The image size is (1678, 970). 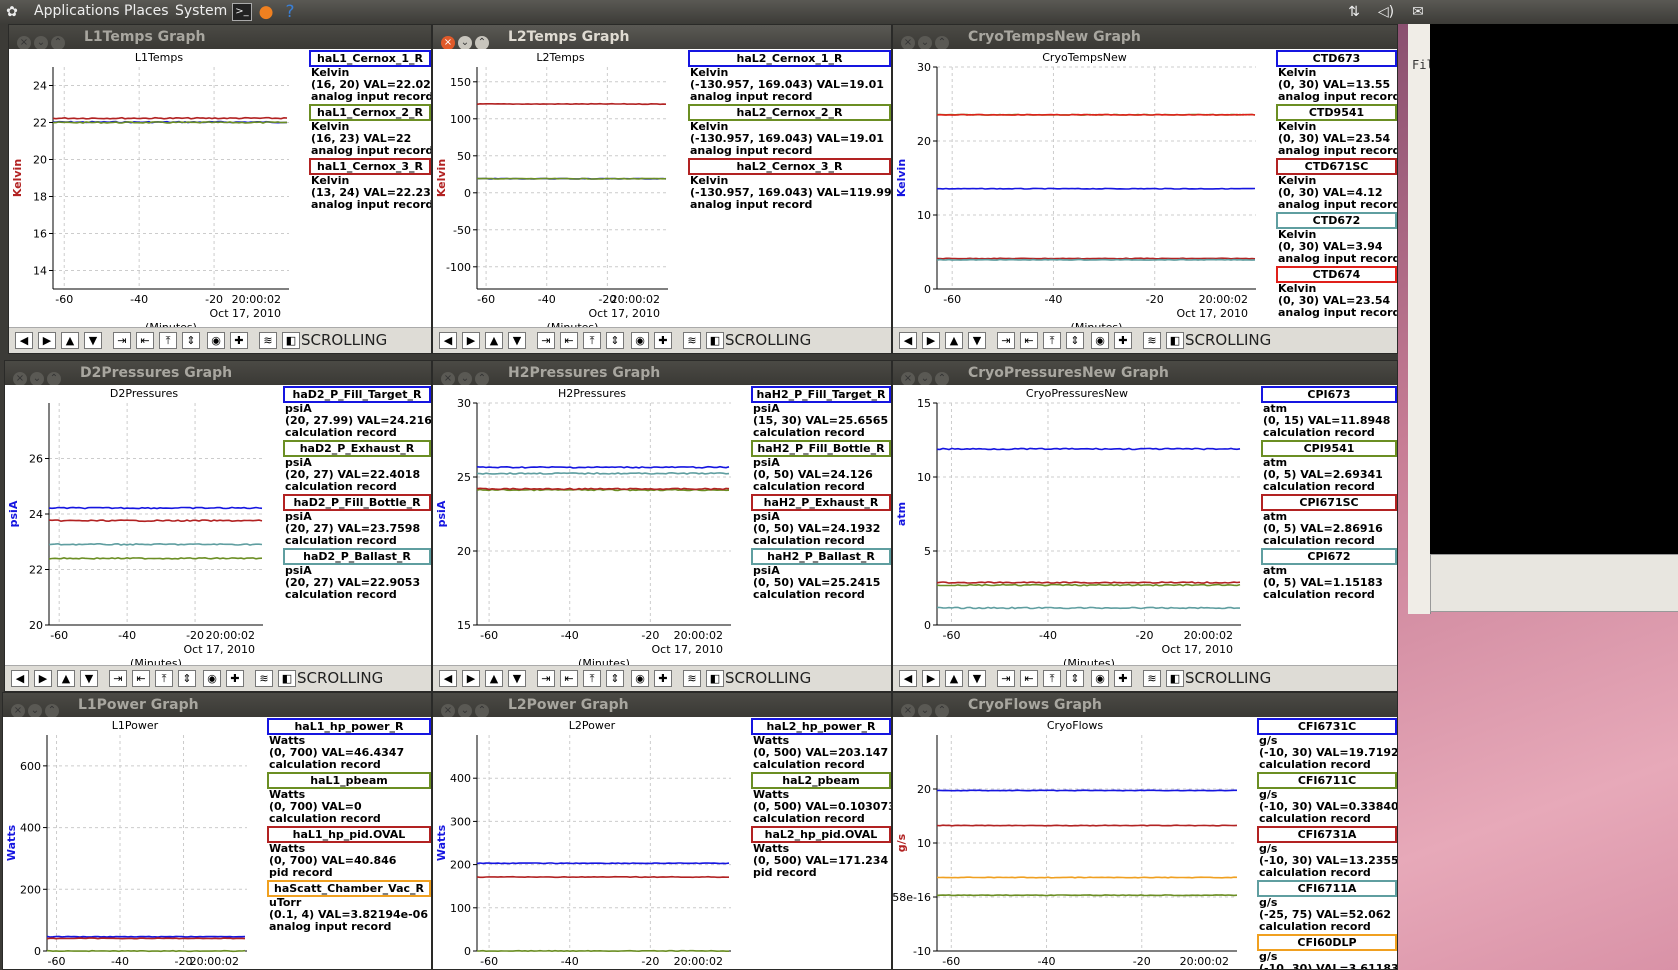 I want to click on legend-item-name: haL2_hp_pid.OVAL, so click(x=821, y=834).